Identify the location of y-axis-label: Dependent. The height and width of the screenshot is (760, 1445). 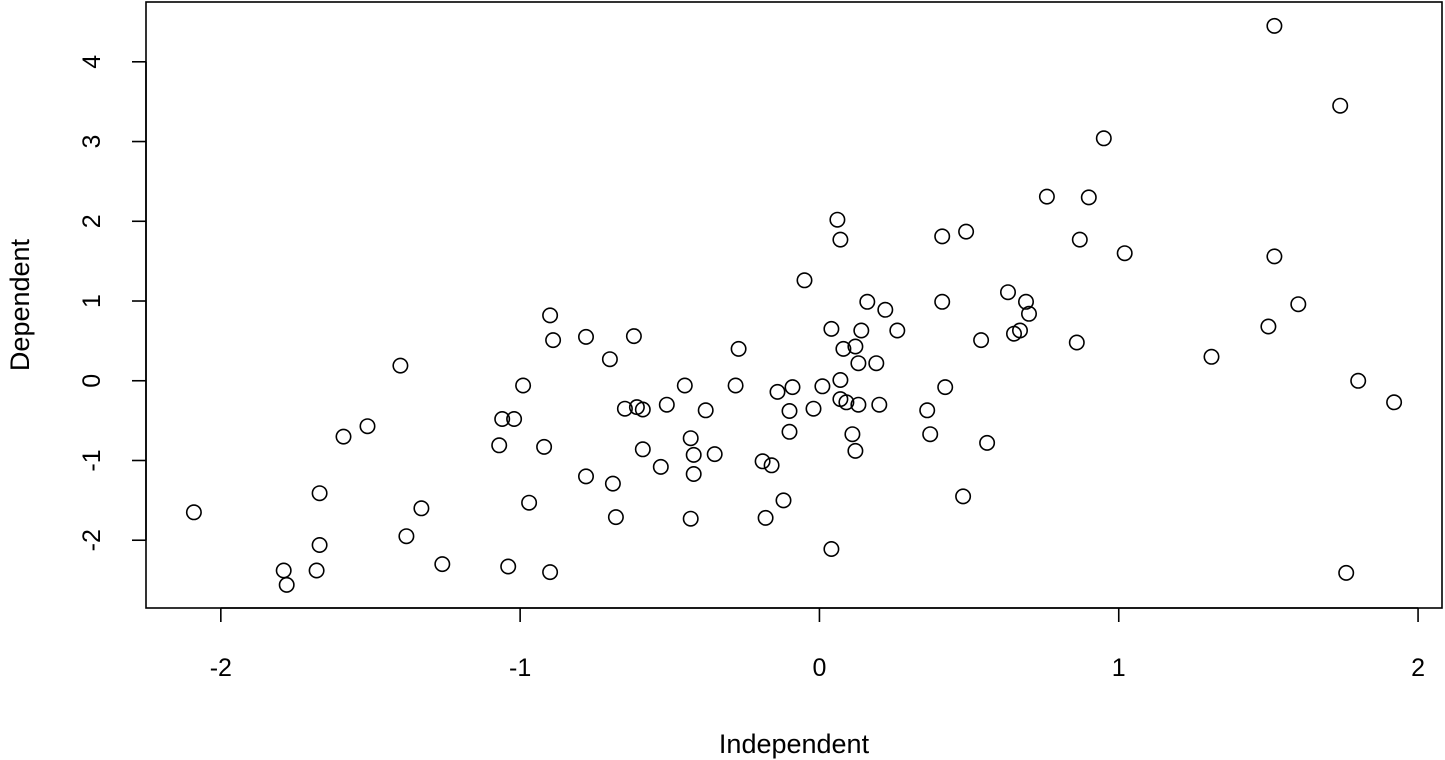
(20, 304).